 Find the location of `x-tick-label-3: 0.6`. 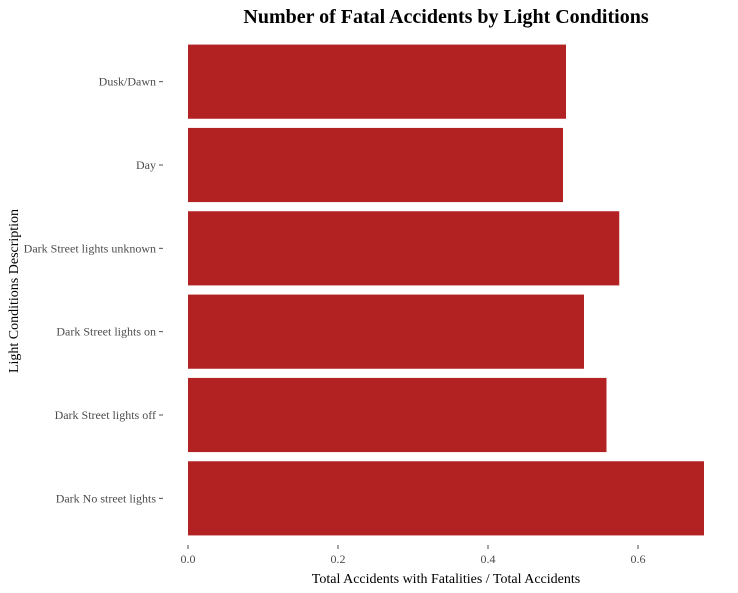

x-tick-label-3: 0.6 is located at coordinates (638, 559).